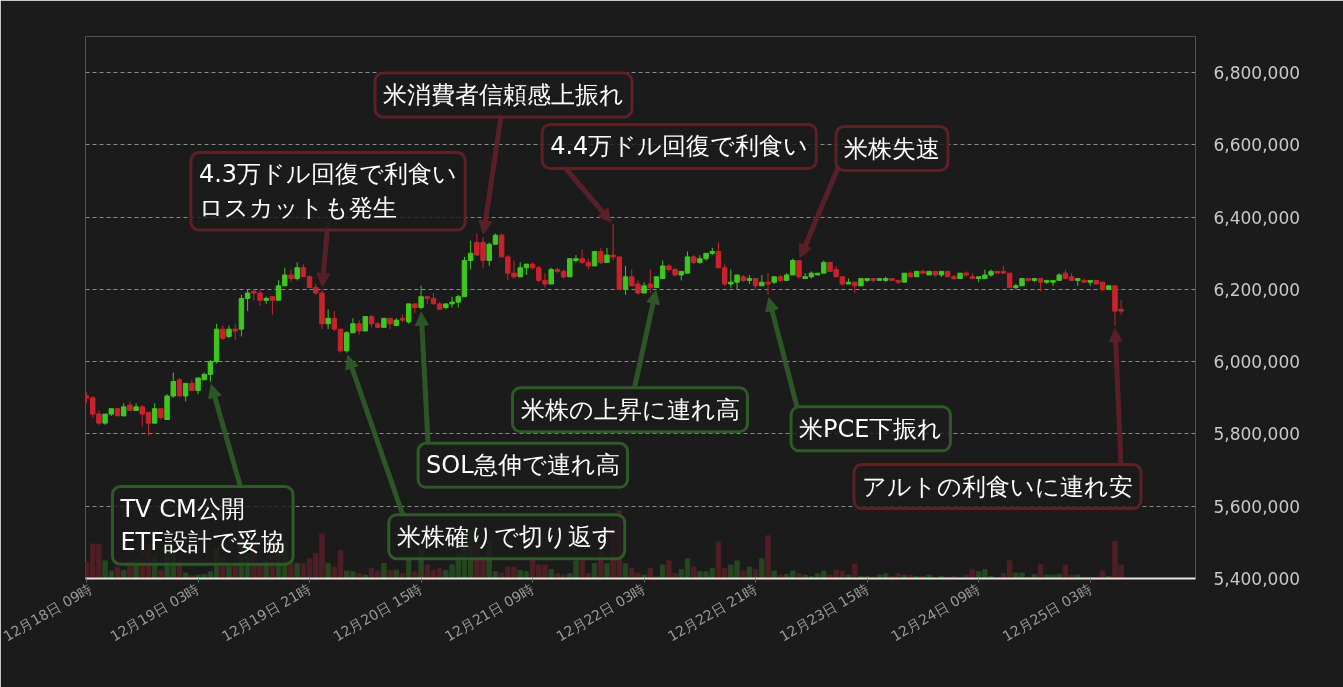  Describe the element at coordinates (824, 612) in the screenshot. I see `x-tick-label: 12月23日 15時` at that location.